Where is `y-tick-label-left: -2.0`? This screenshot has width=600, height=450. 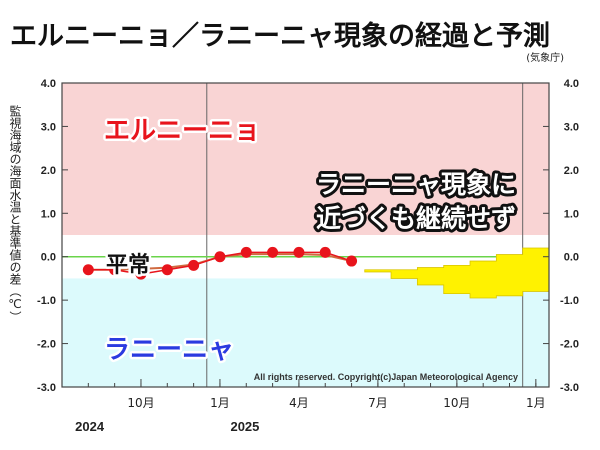 y-tick-label-left: -2.0 is located at coordinates (46, 345).